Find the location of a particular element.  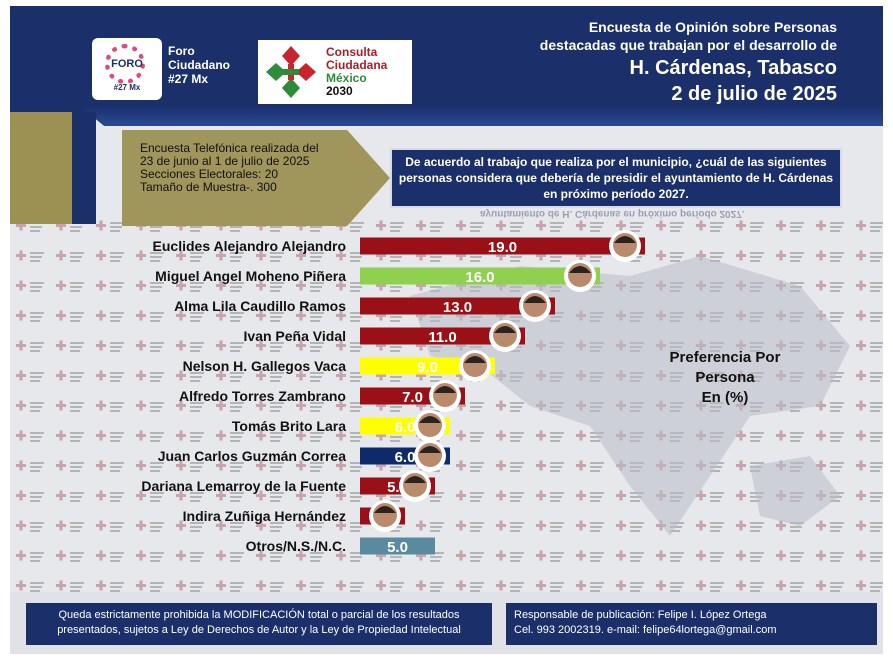

foro-text-line: #27 Mx is located at coordinates (188, 79).